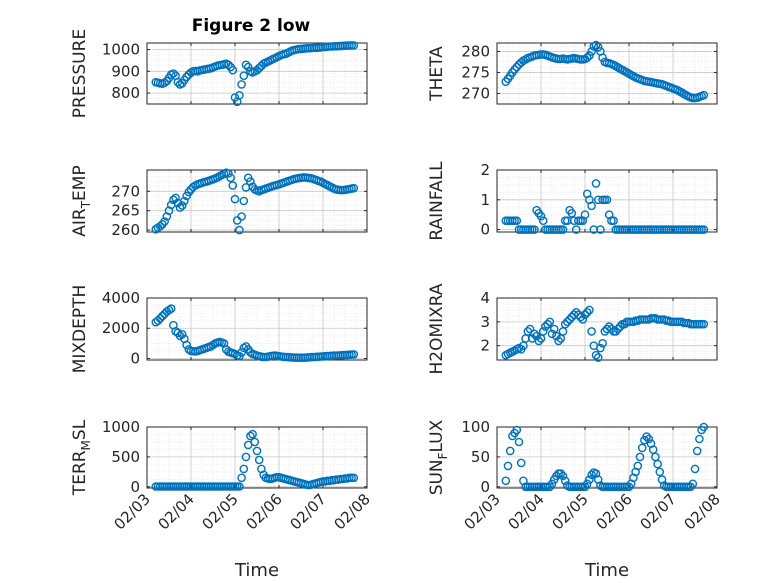  What do you see at coordinates (485, 230) in the screenshot?
I see `y-tick-label: 0` at bounding box center [485, 230].